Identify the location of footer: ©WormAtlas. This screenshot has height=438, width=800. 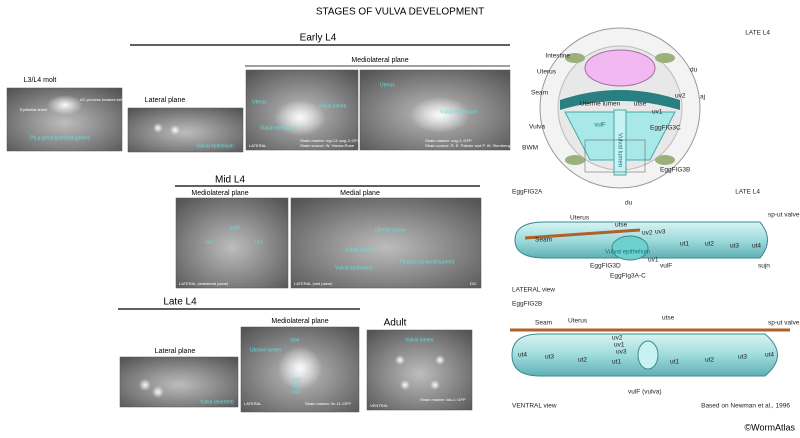
(770, 427).